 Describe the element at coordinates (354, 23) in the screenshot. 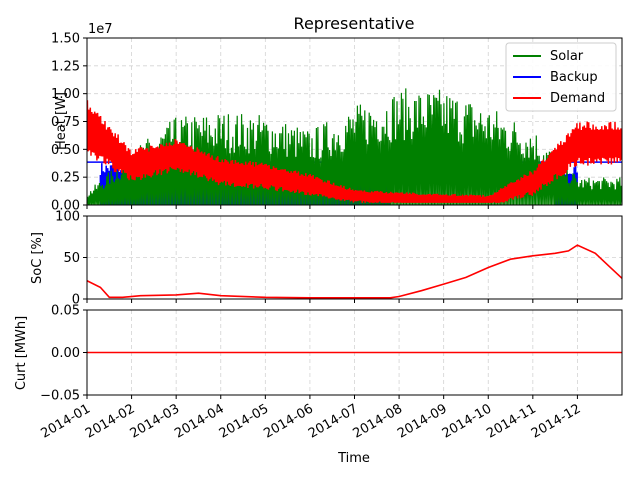

I see `chart-title: Representative` at that location.